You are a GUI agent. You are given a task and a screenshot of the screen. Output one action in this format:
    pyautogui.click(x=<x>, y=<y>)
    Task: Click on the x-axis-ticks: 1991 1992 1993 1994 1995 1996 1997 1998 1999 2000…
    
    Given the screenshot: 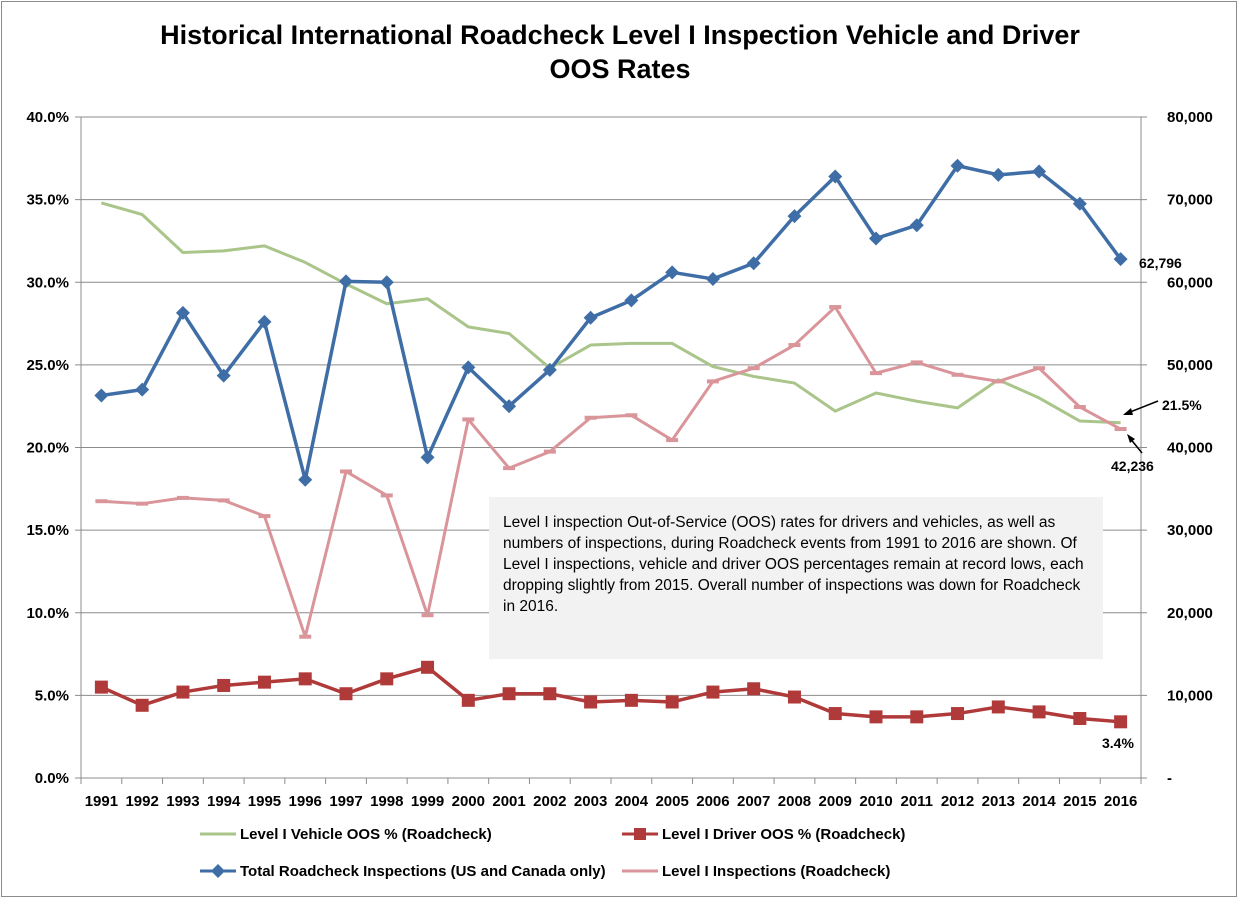 What is the action you would take?
    pyautogui.click(x=611, y=801)
    